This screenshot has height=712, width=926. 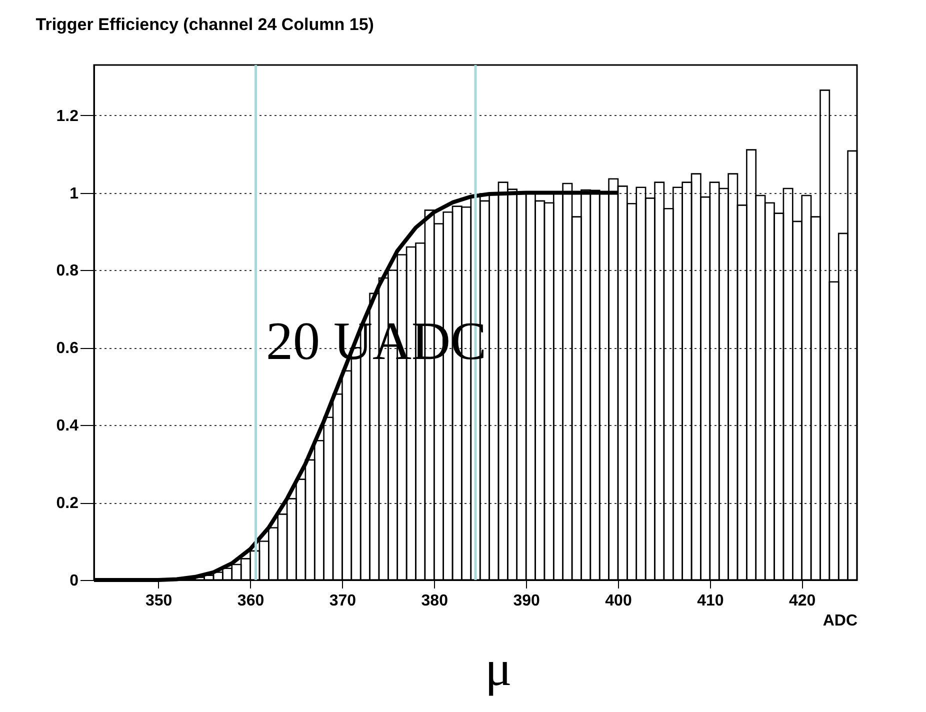 What do you see at coordinates (74, 193) in the screenshot?
I see `y-tick-label: 1` at bounding box center [74, 193].